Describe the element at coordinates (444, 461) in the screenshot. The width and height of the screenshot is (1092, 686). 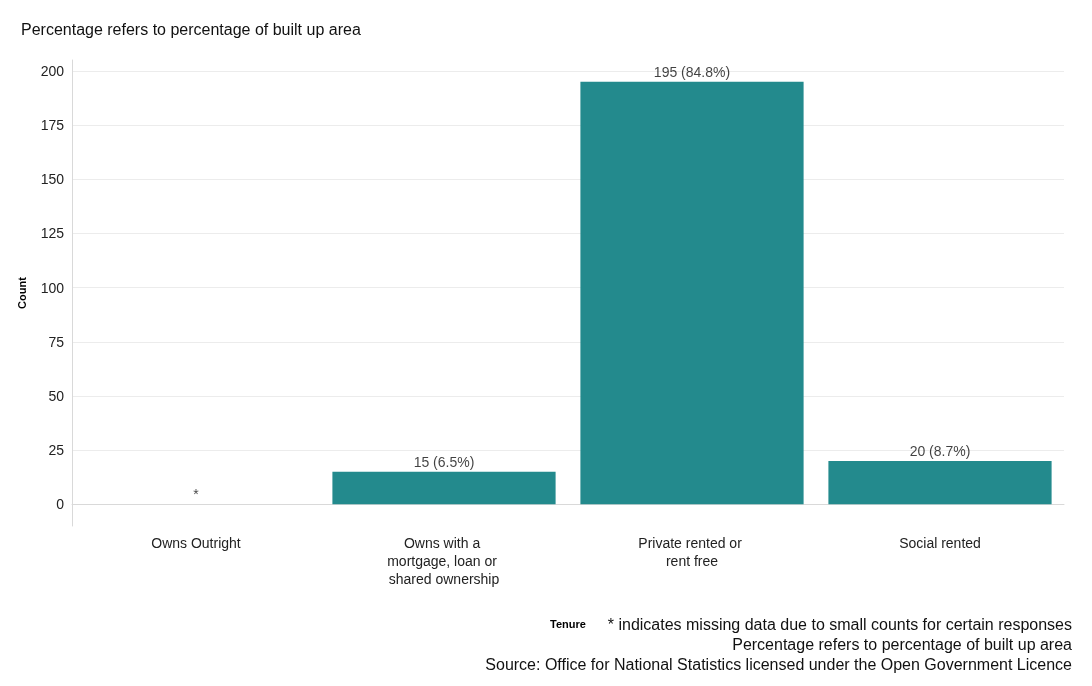
I see `data-label: 15 (6.5%)` at that location.